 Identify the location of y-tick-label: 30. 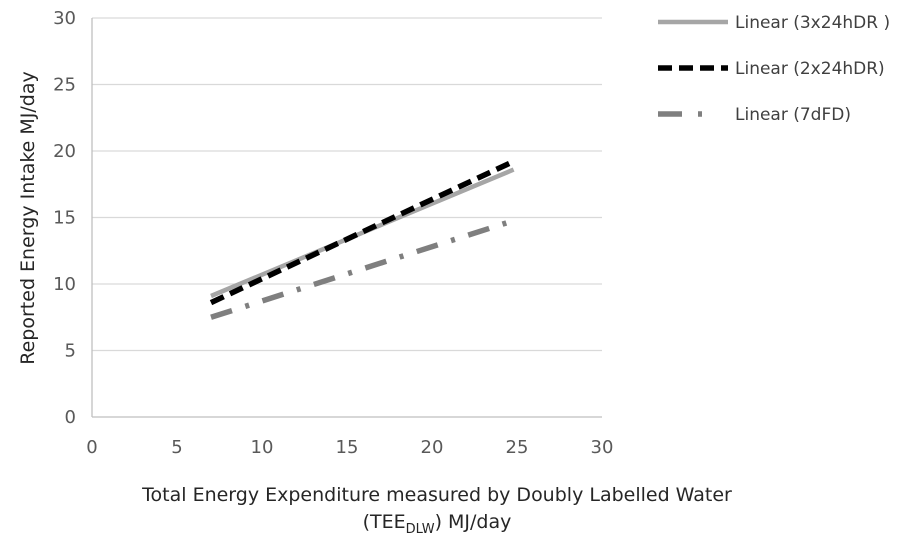
(64, 18).